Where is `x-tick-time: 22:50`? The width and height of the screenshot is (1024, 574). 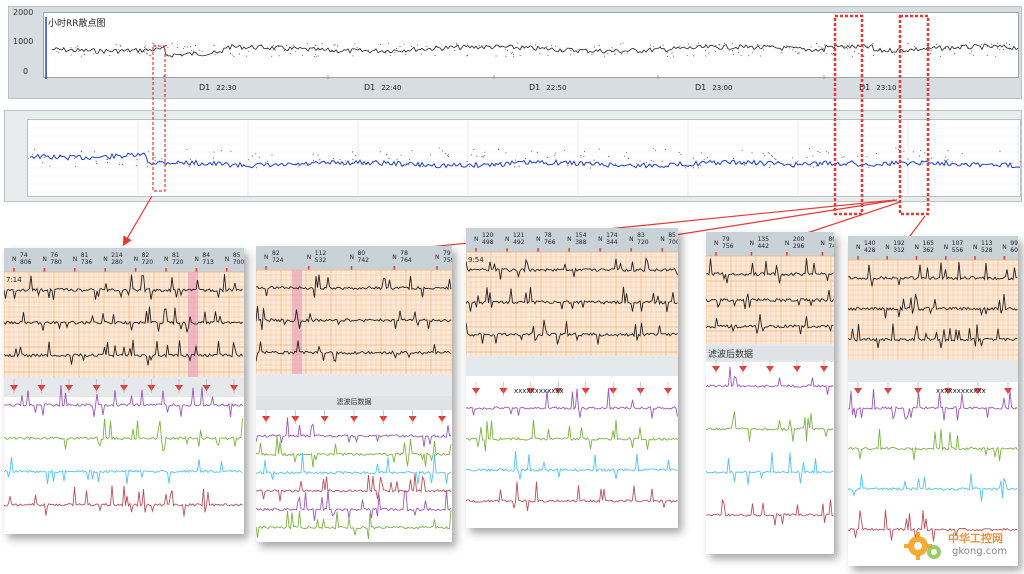 x-tick-time: 22:50 is located at coordinates (556, 88).